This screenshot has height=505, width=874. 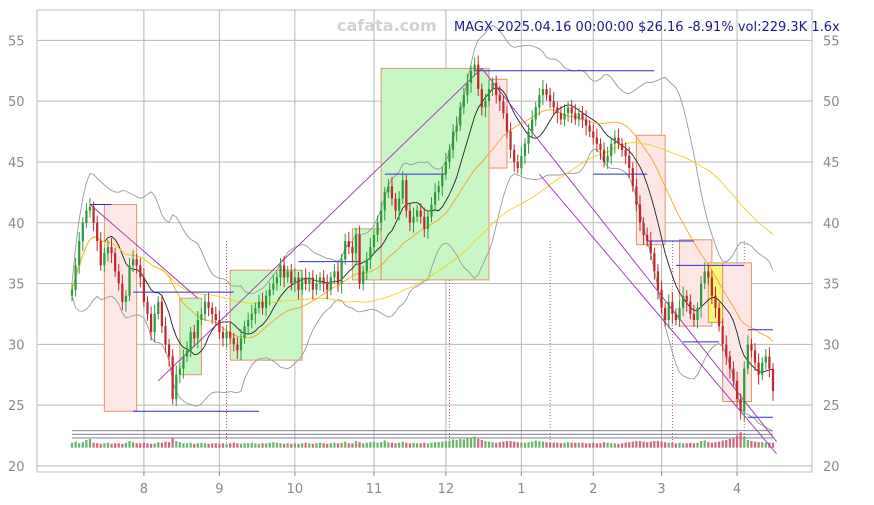 I want to click on watermark: cafata.com, so click(x=387, y=25).